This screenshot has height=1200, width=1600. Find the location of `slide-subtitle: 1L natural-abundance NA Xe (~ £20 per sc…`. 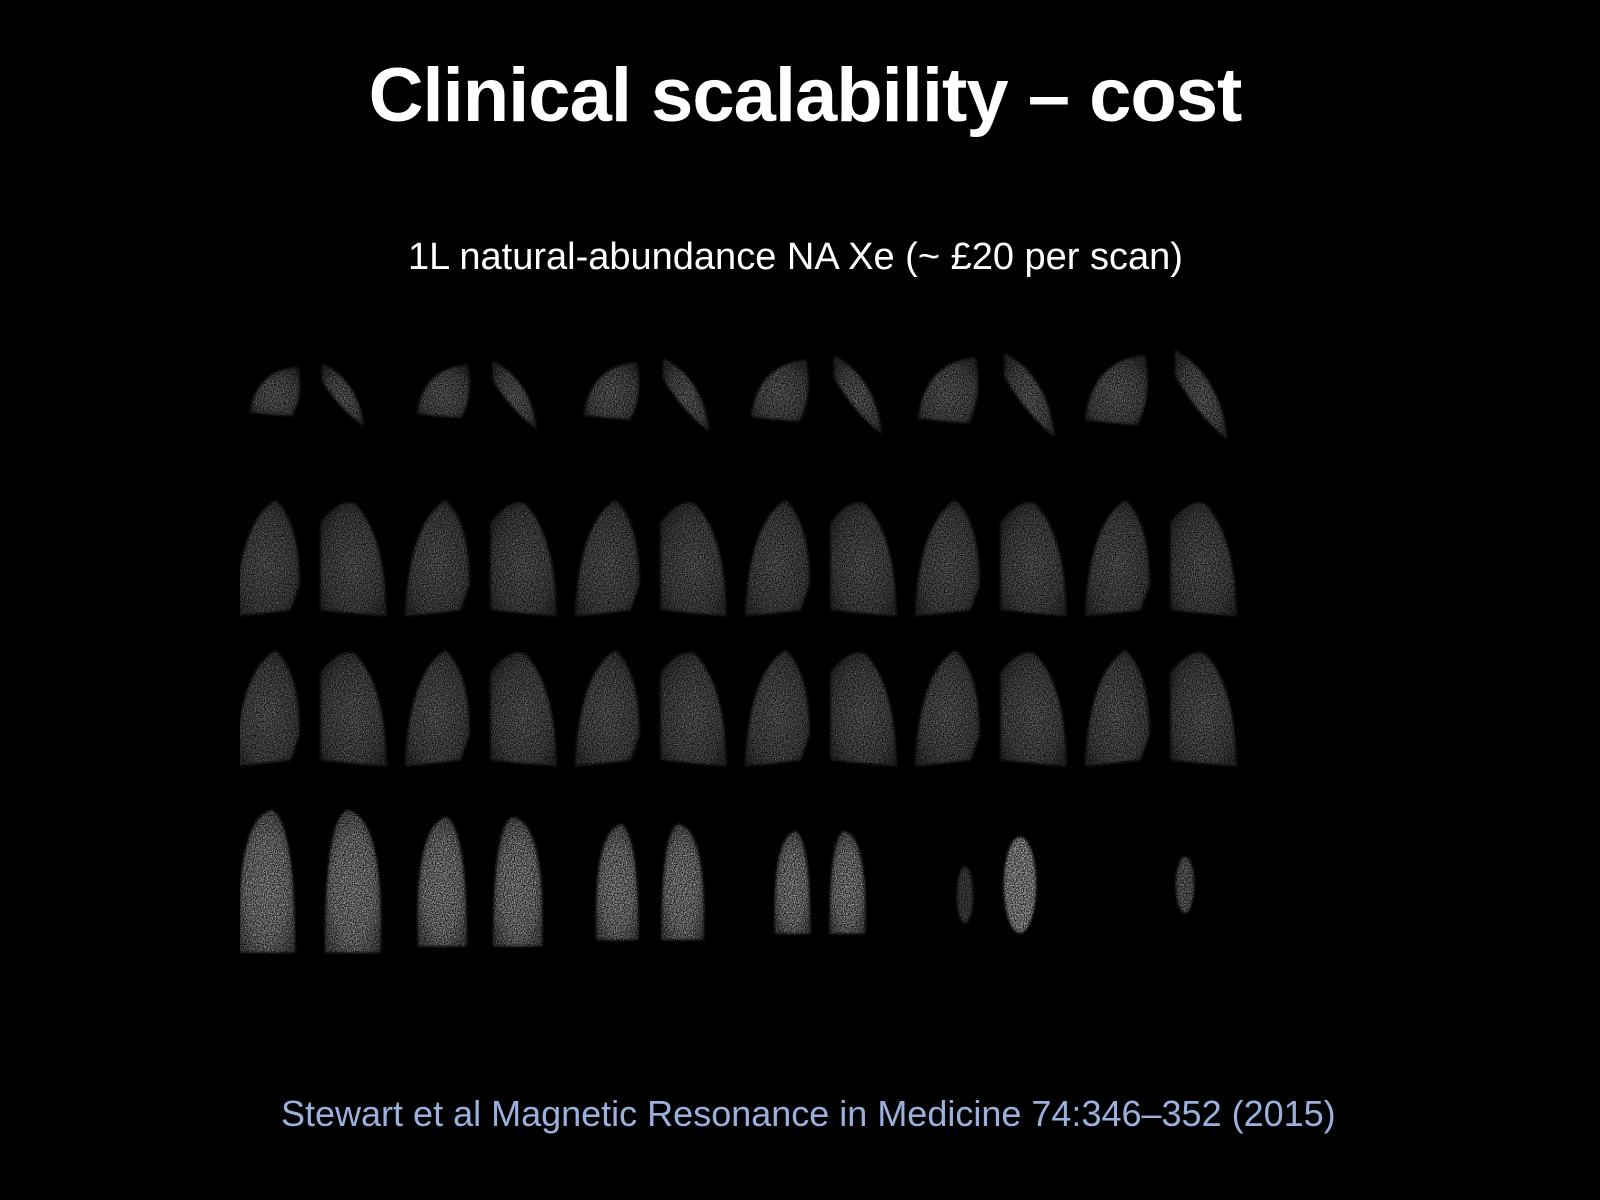

slide-subtitle: 1L natural-abundance NA Xe (~ £20 per sc… is located at coordinates (795, 257).